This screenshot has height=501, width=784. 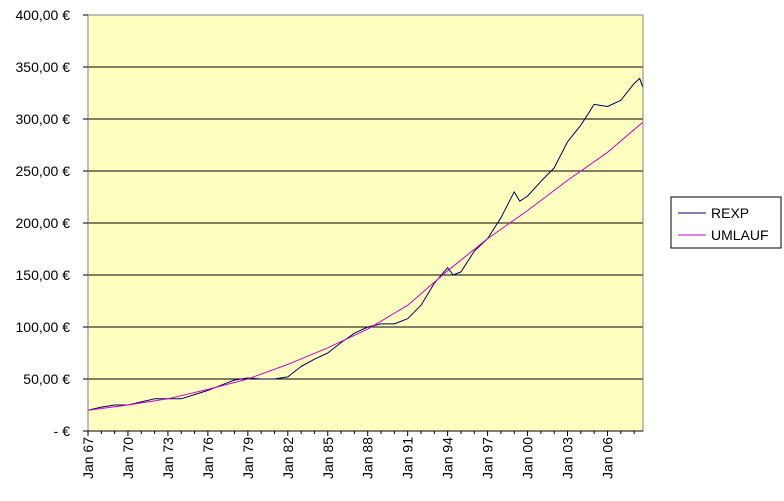 I want to click on y-tick-label: 150,00 €, so click(x=43, y=275).